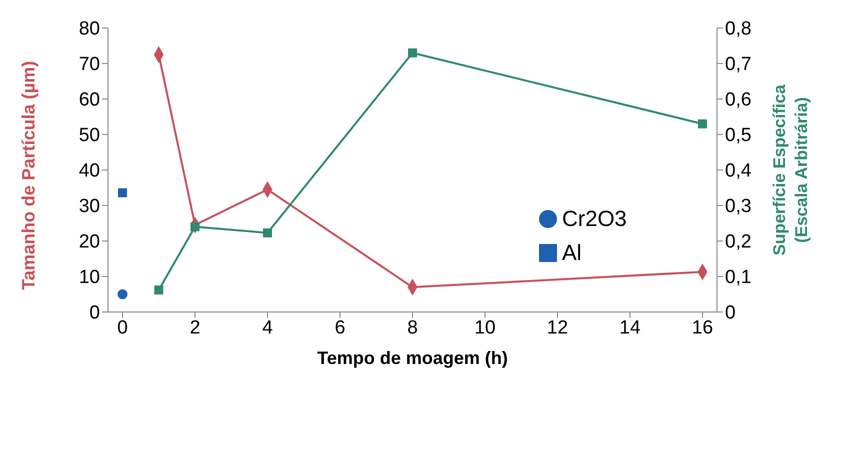 Image resolution: width=855 pixels, height=470 pixels. I want to click on x-tick-label: 10, so click(485, 327).